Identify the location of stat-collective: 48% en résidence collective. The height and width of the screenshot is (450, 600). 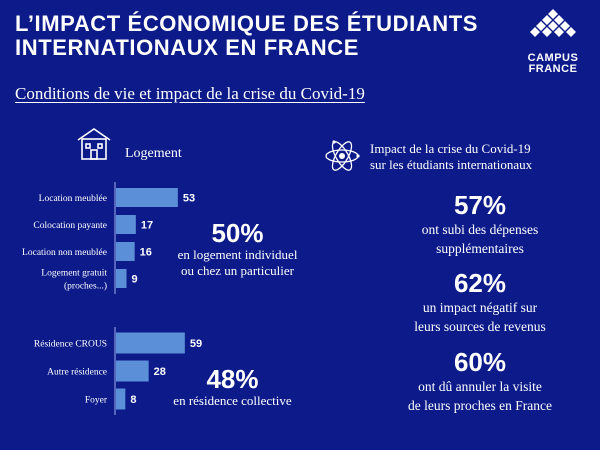
(232, 387).